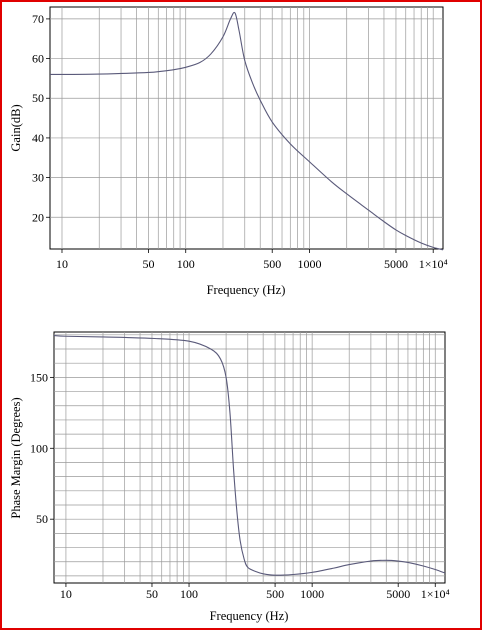  I want to click on y-tick-label: 70, so click(38, 19).